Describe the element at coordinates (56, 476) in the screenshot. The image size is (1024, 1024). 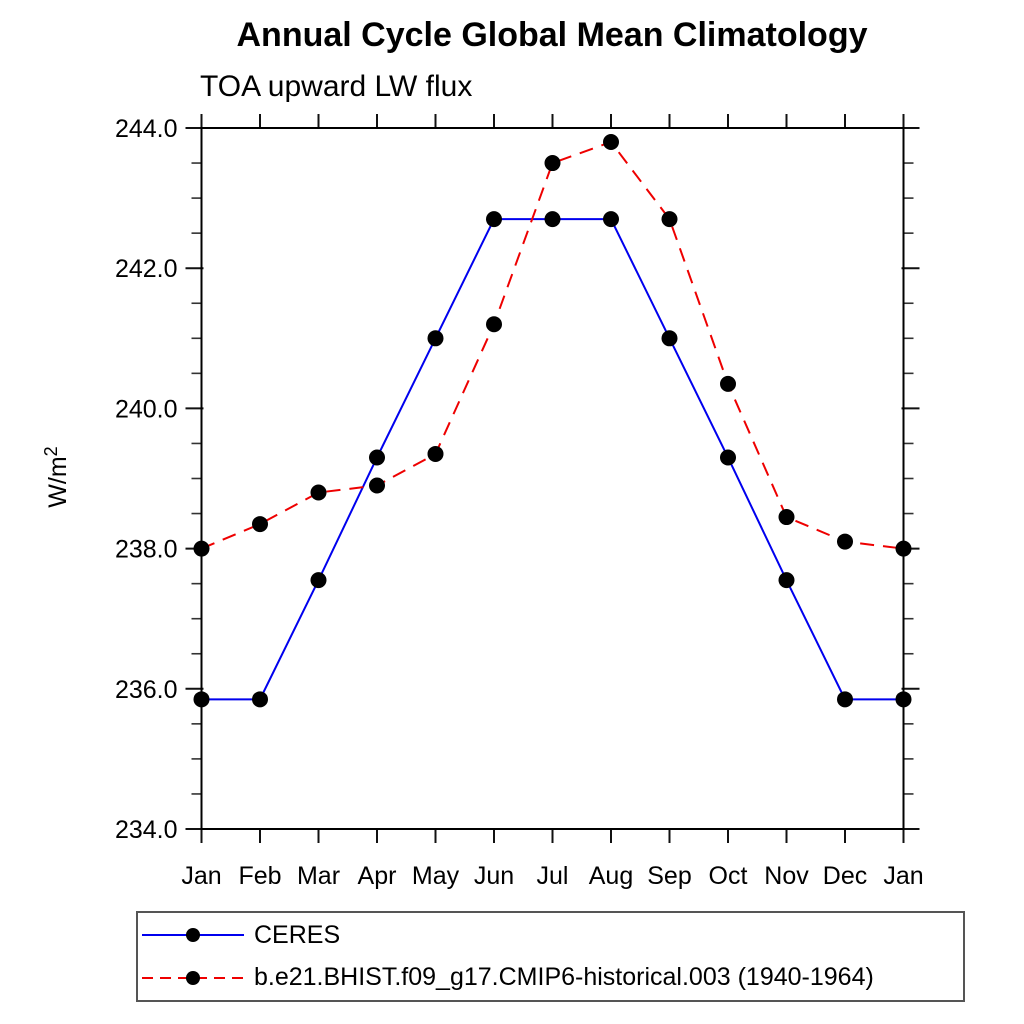
I see `y-axis-label: W/m2` at that location.